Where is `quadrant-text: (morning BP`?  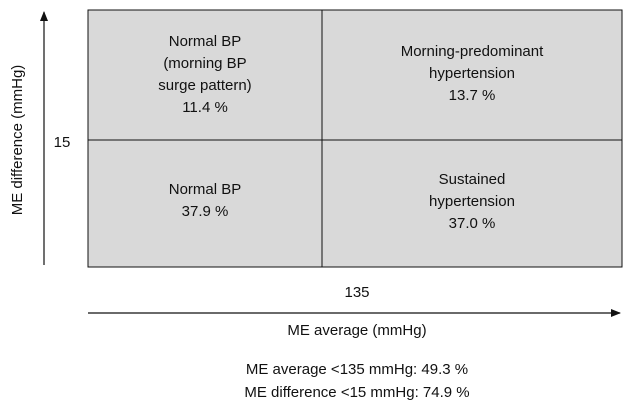 quadrant-text: (morning BP is located at coordinates (204, 63).